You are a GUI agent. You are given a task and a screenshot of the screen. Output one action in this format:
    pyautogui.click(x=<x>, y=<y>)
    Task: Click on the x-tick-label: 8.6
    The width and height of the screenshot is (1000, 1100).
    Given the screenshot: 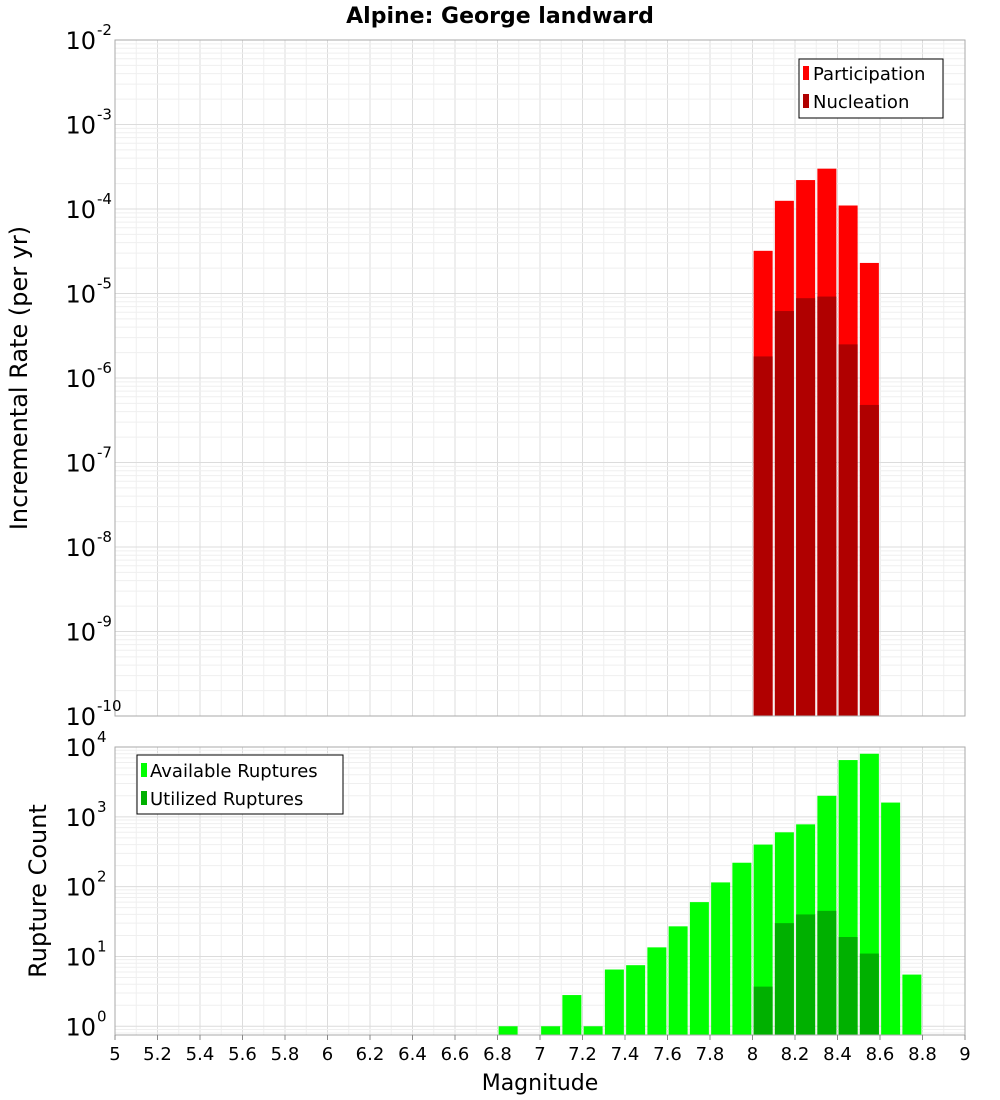 What is the action you would take?
    pyautogui.click(x=880, y=1054)
    